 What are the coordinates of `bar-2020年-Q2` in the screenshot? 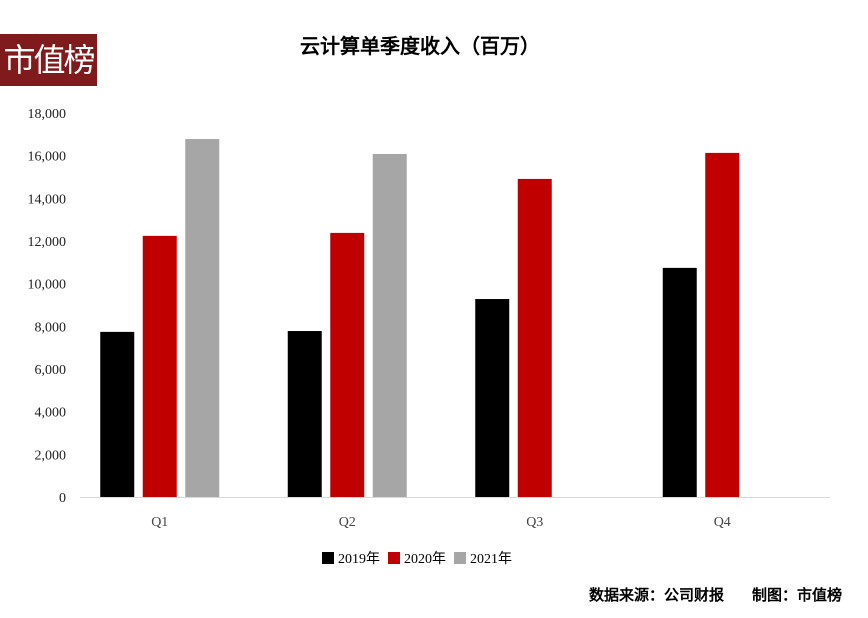 It's located at (347, 365).